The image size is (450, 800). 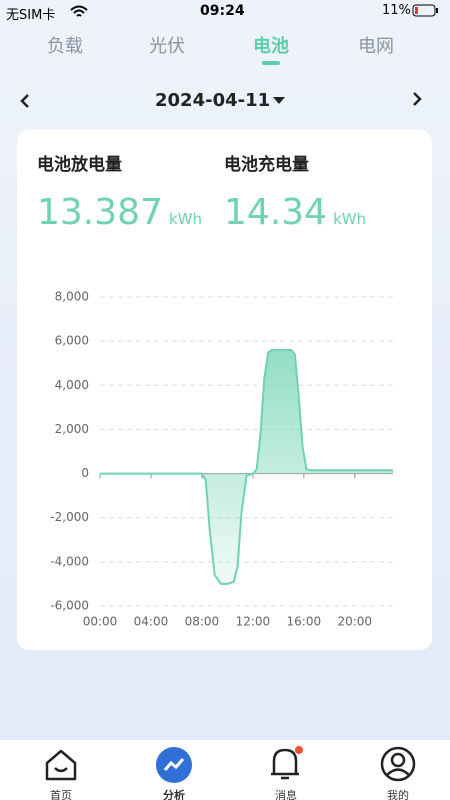 What do you see at coordinates (100, 622) in the screenshot?
I see `x-tick-label: 00:00` at bounding box center [100, 622].